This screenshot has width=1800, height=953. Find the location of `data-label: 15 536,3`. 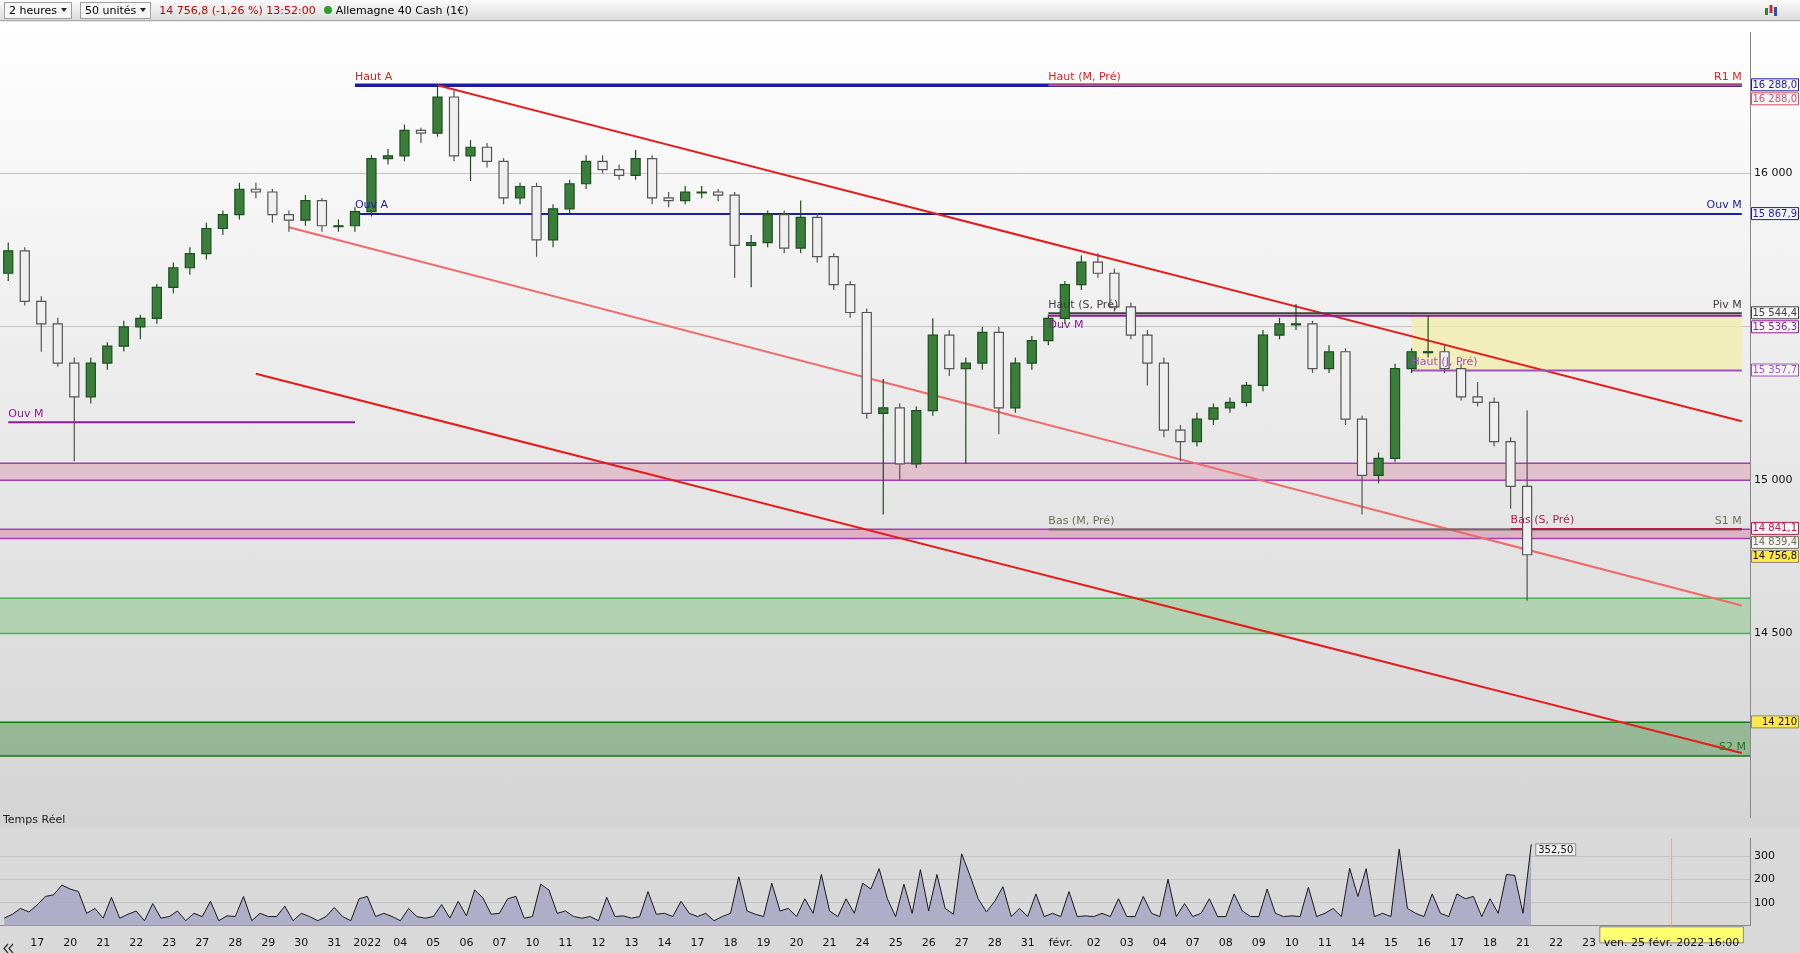

data-label: 15 536,3 is located at coordinates (1774, 326).